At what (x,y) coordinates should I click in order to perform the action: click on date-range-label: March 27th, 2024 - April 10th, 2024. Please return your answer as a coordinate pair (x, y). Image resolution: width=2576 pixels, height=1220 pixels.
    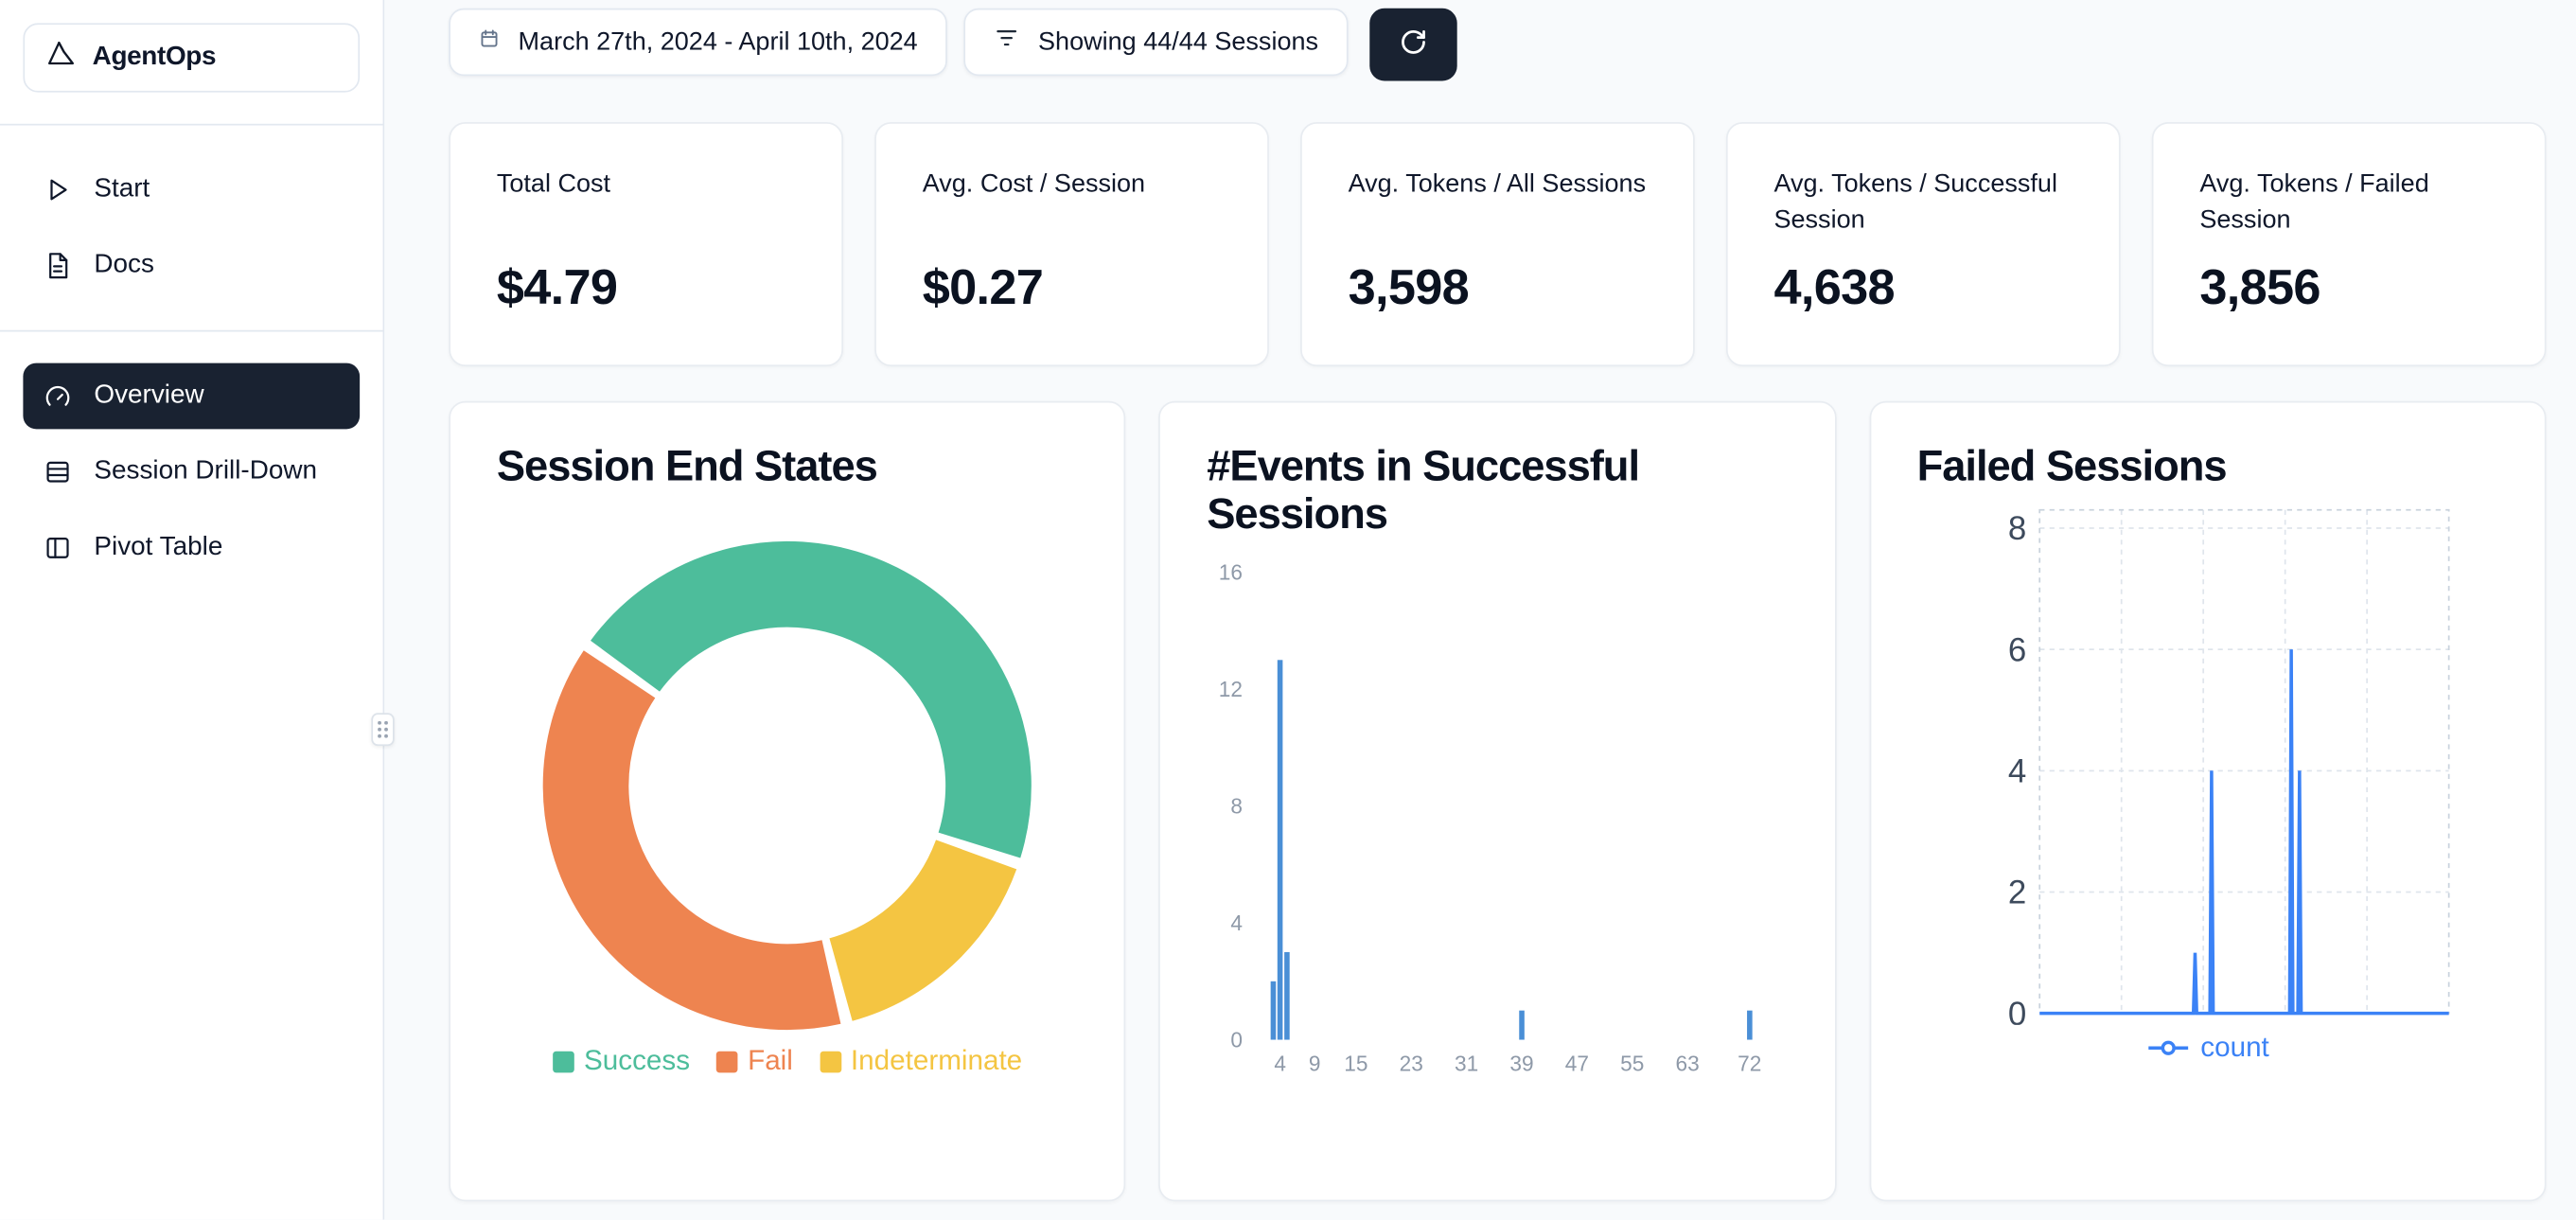
    Looking at the image, I should click on (718, 41).